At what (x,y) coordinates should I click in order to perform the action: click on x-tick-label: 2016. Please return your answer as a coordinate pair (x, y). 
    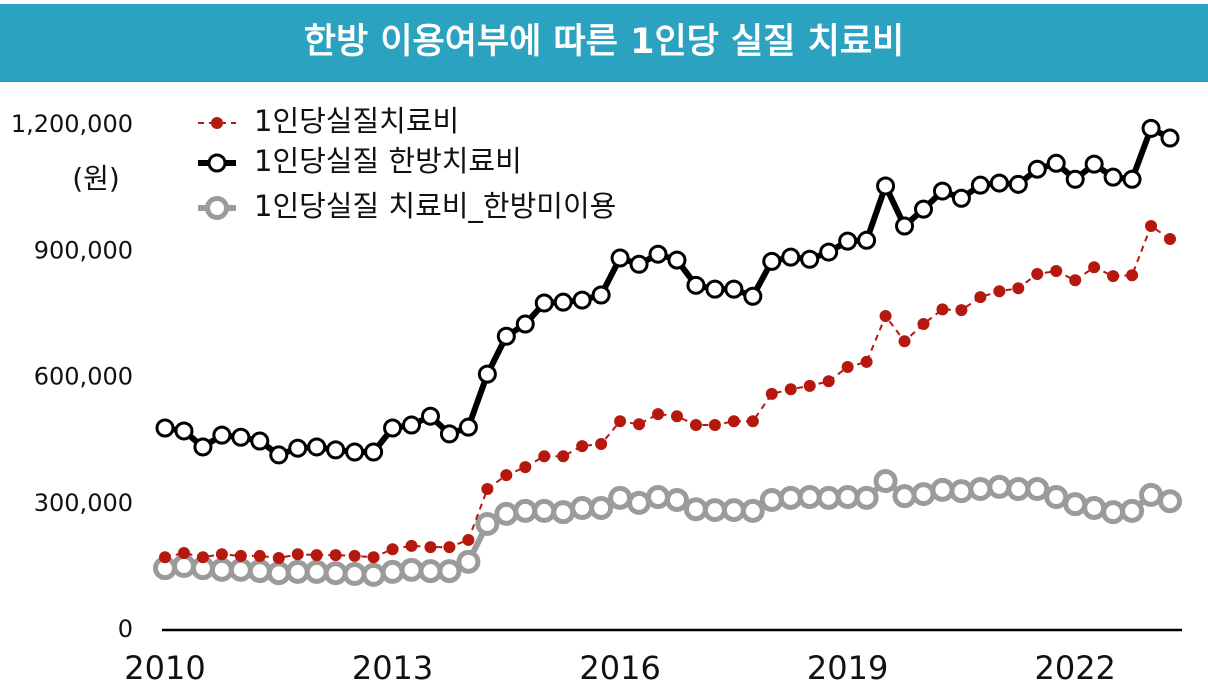
    Looking at the image, I should click on (619, 668).